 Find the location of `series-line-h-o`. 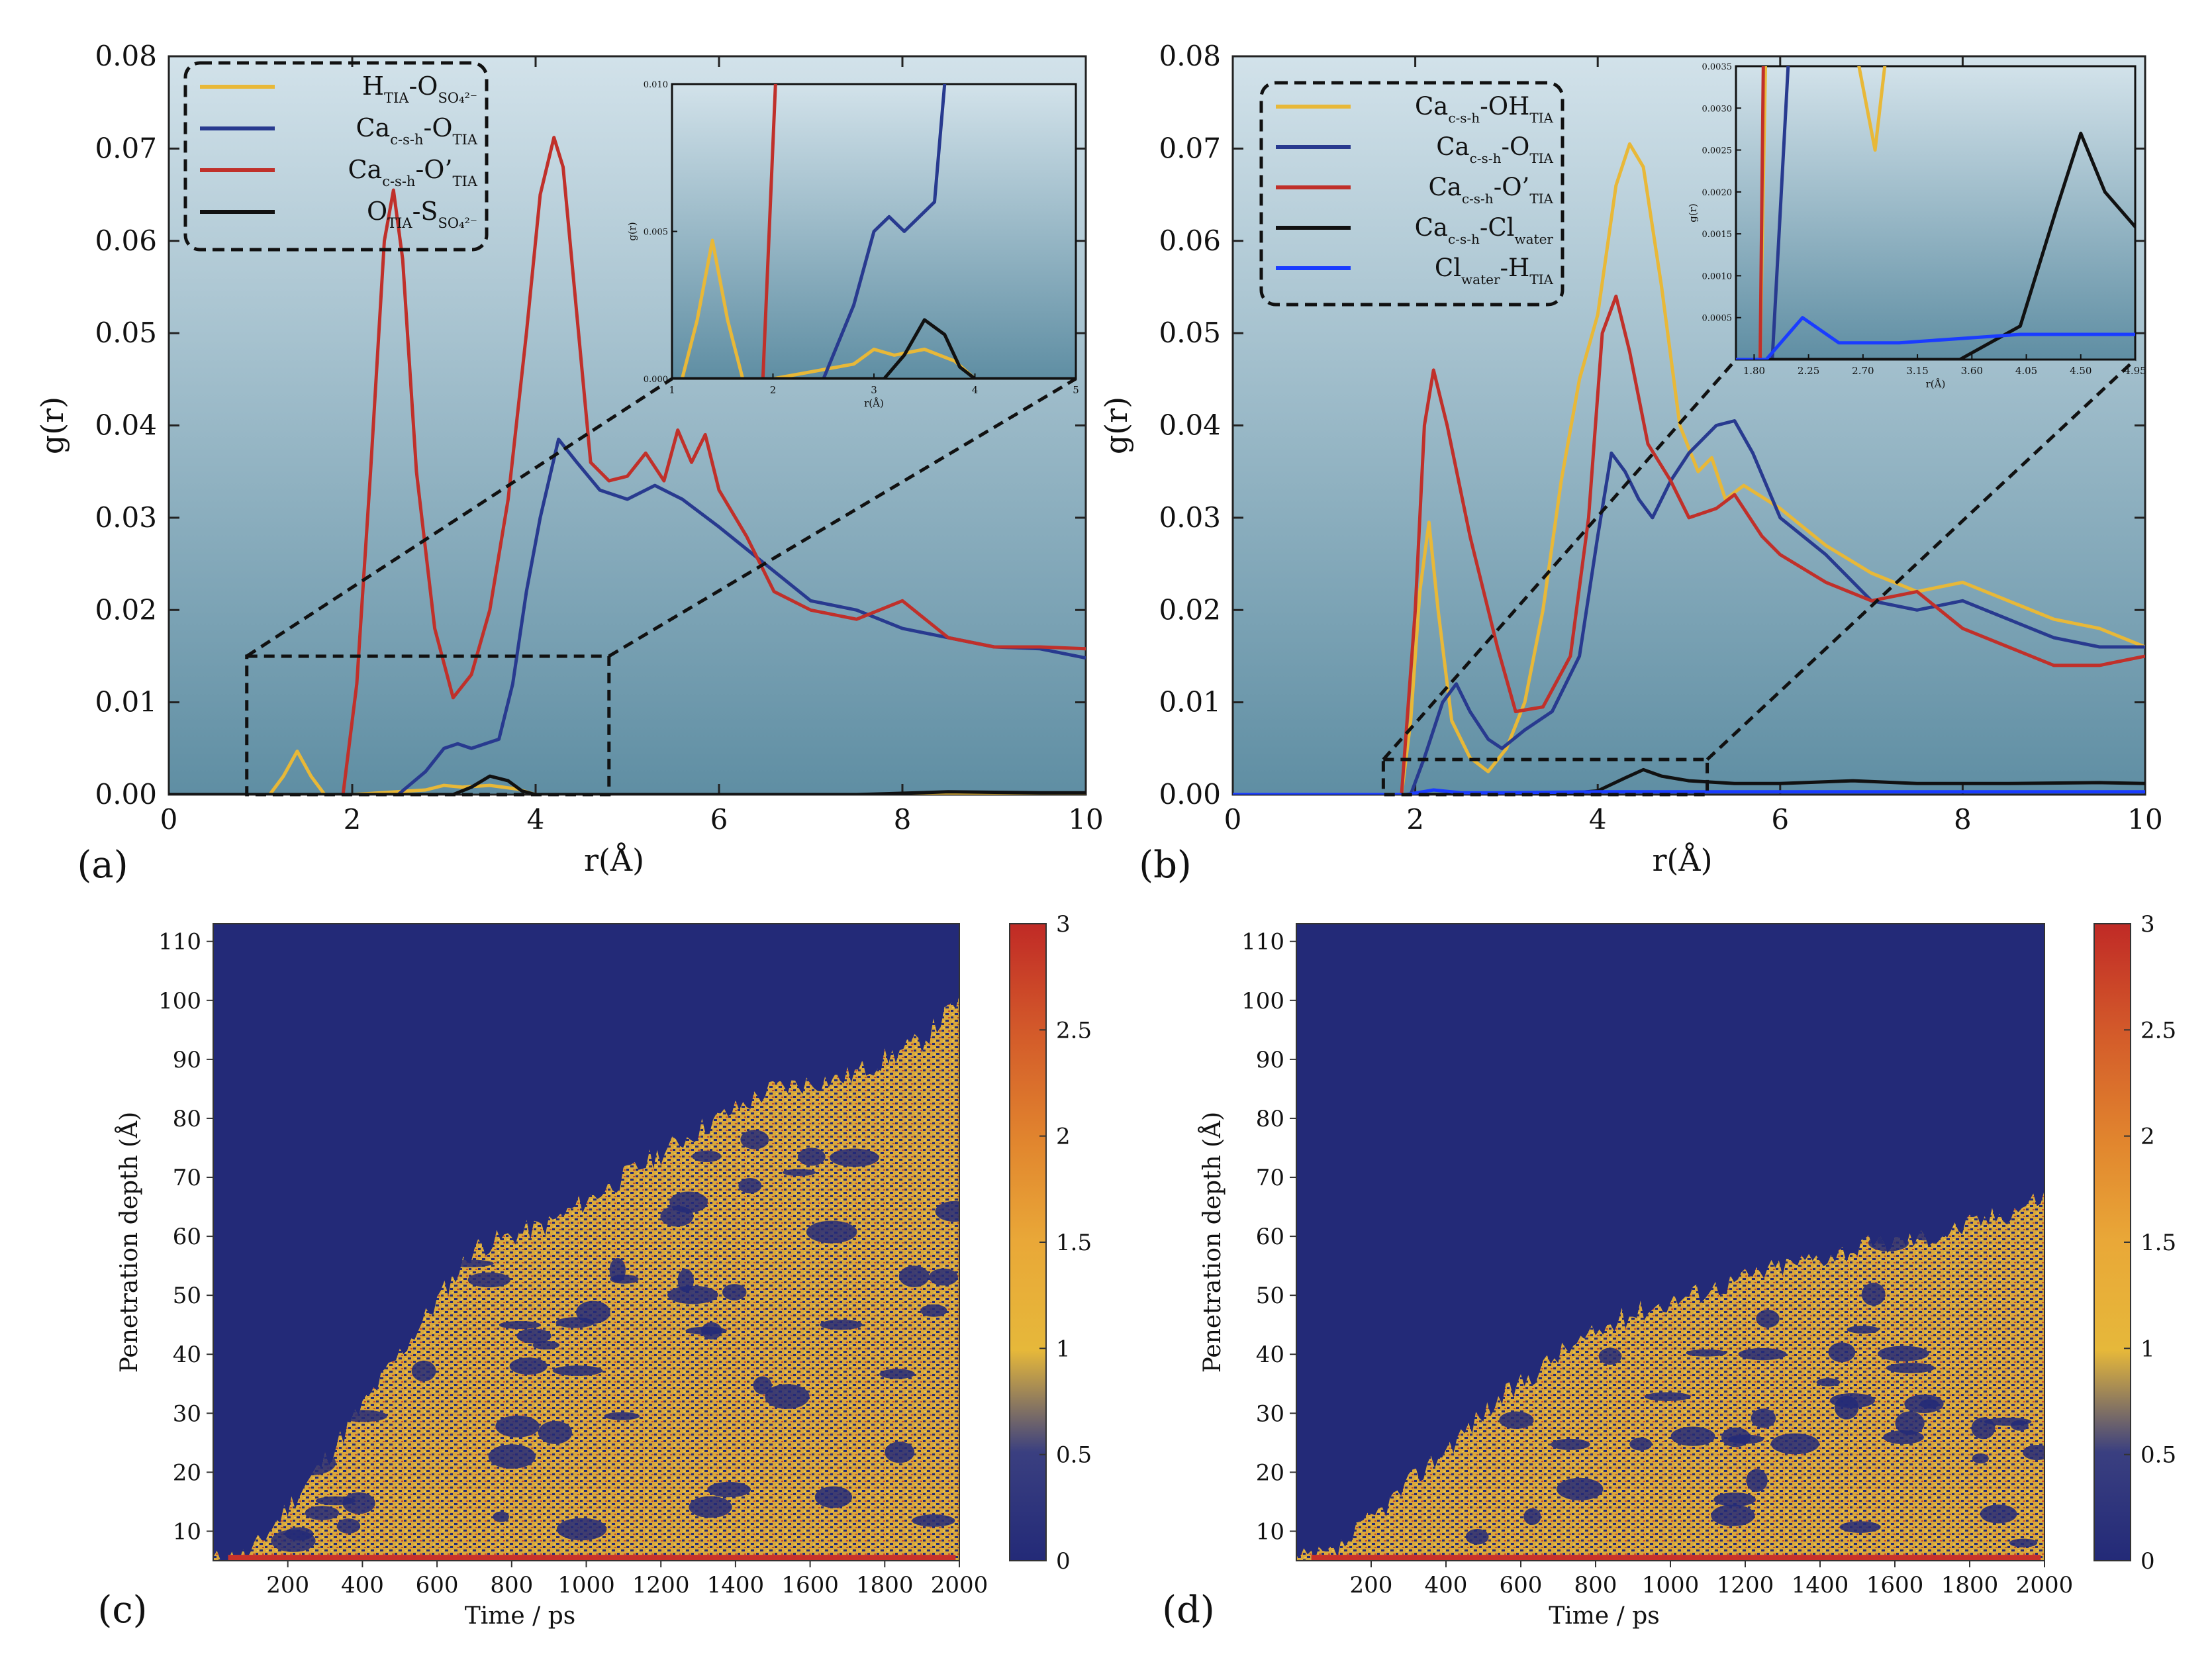

series-line-h-o is located at coordinates (627, 772).